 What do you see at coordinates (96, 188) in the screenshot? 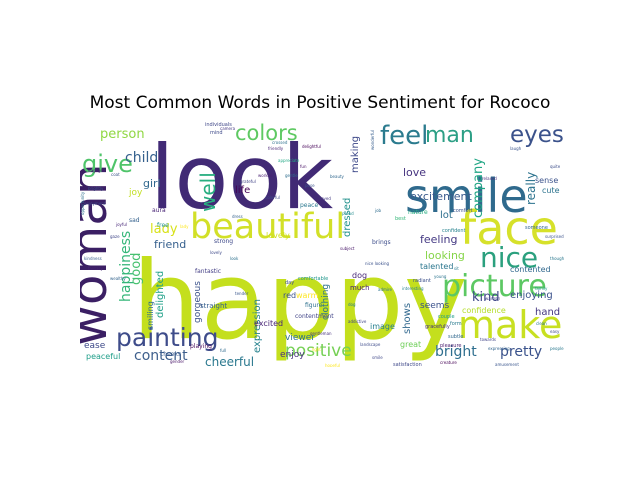
I see `cloud-word-brightly: brightly` at bounding box center [96, 188].